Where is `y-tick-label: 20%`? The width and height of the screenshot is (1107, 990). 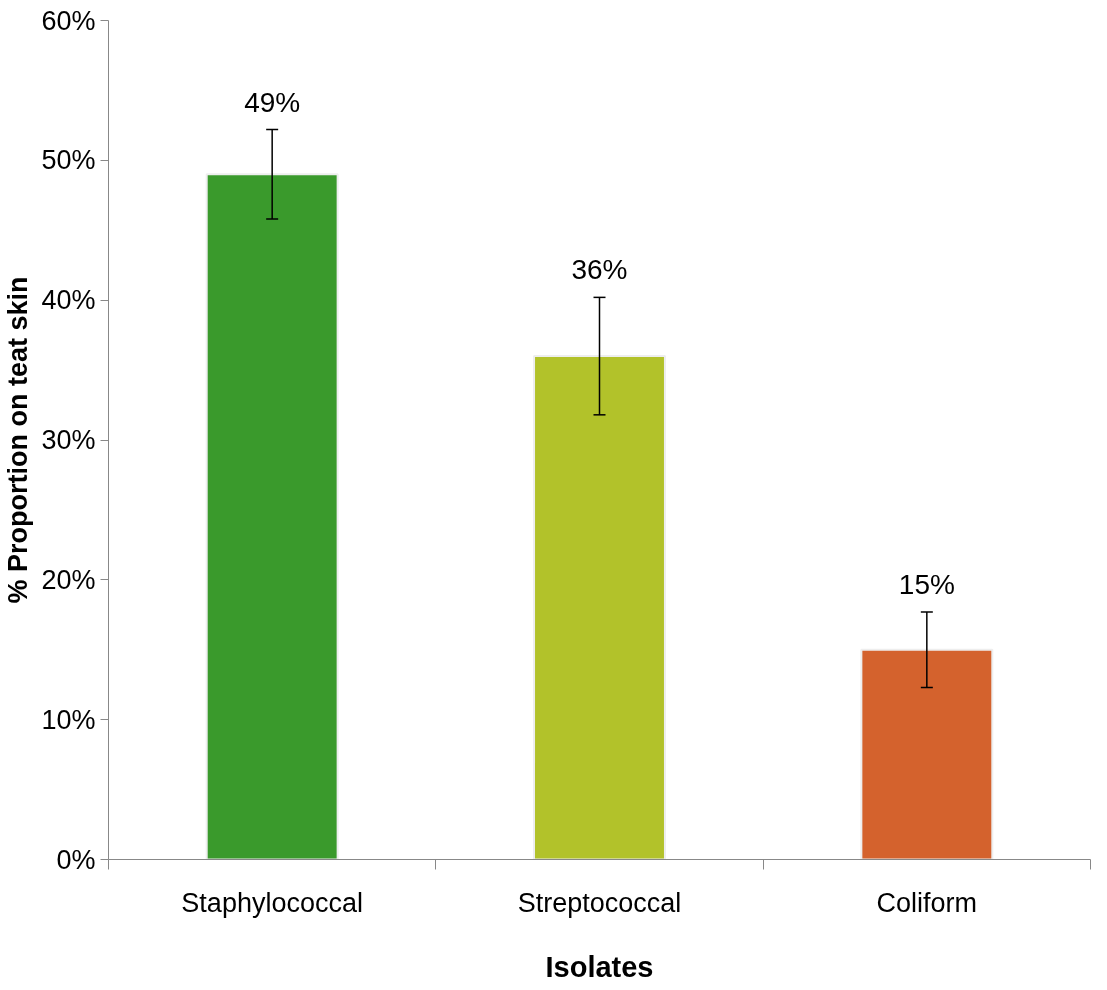 y-tick-label: 20% is located at coordinates (68, 579).